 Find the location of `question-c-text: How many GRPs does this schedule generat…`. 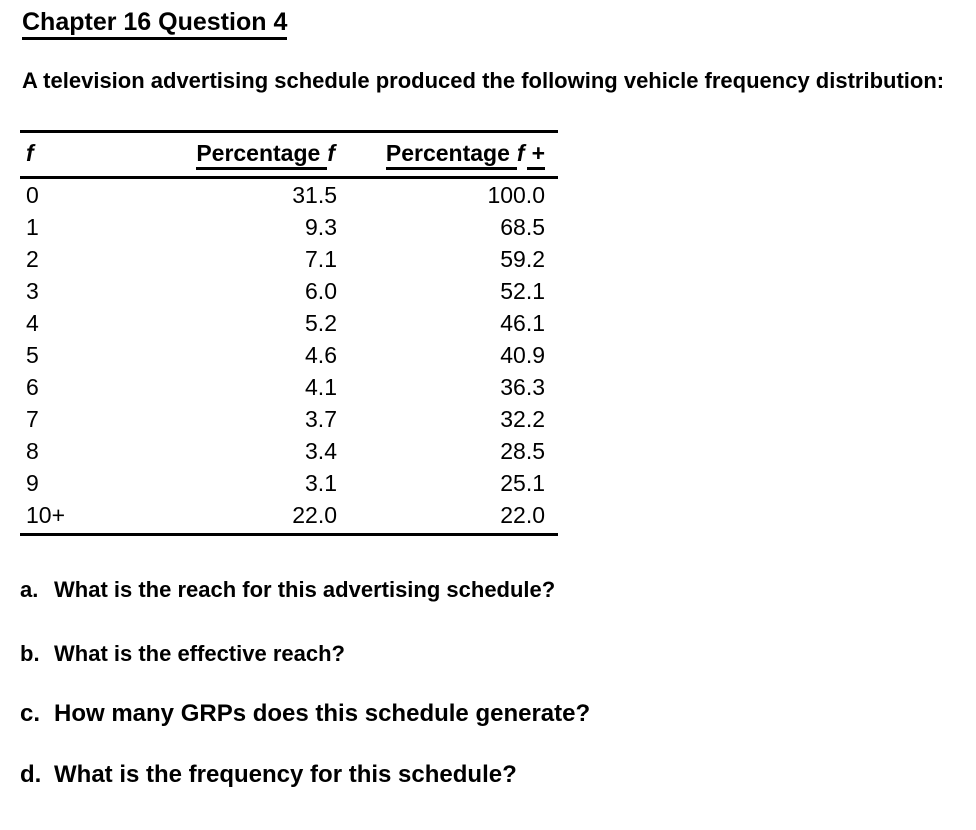

question-c-text: How many GRPs does this schedule generat… is located at coordinates (322, 713).